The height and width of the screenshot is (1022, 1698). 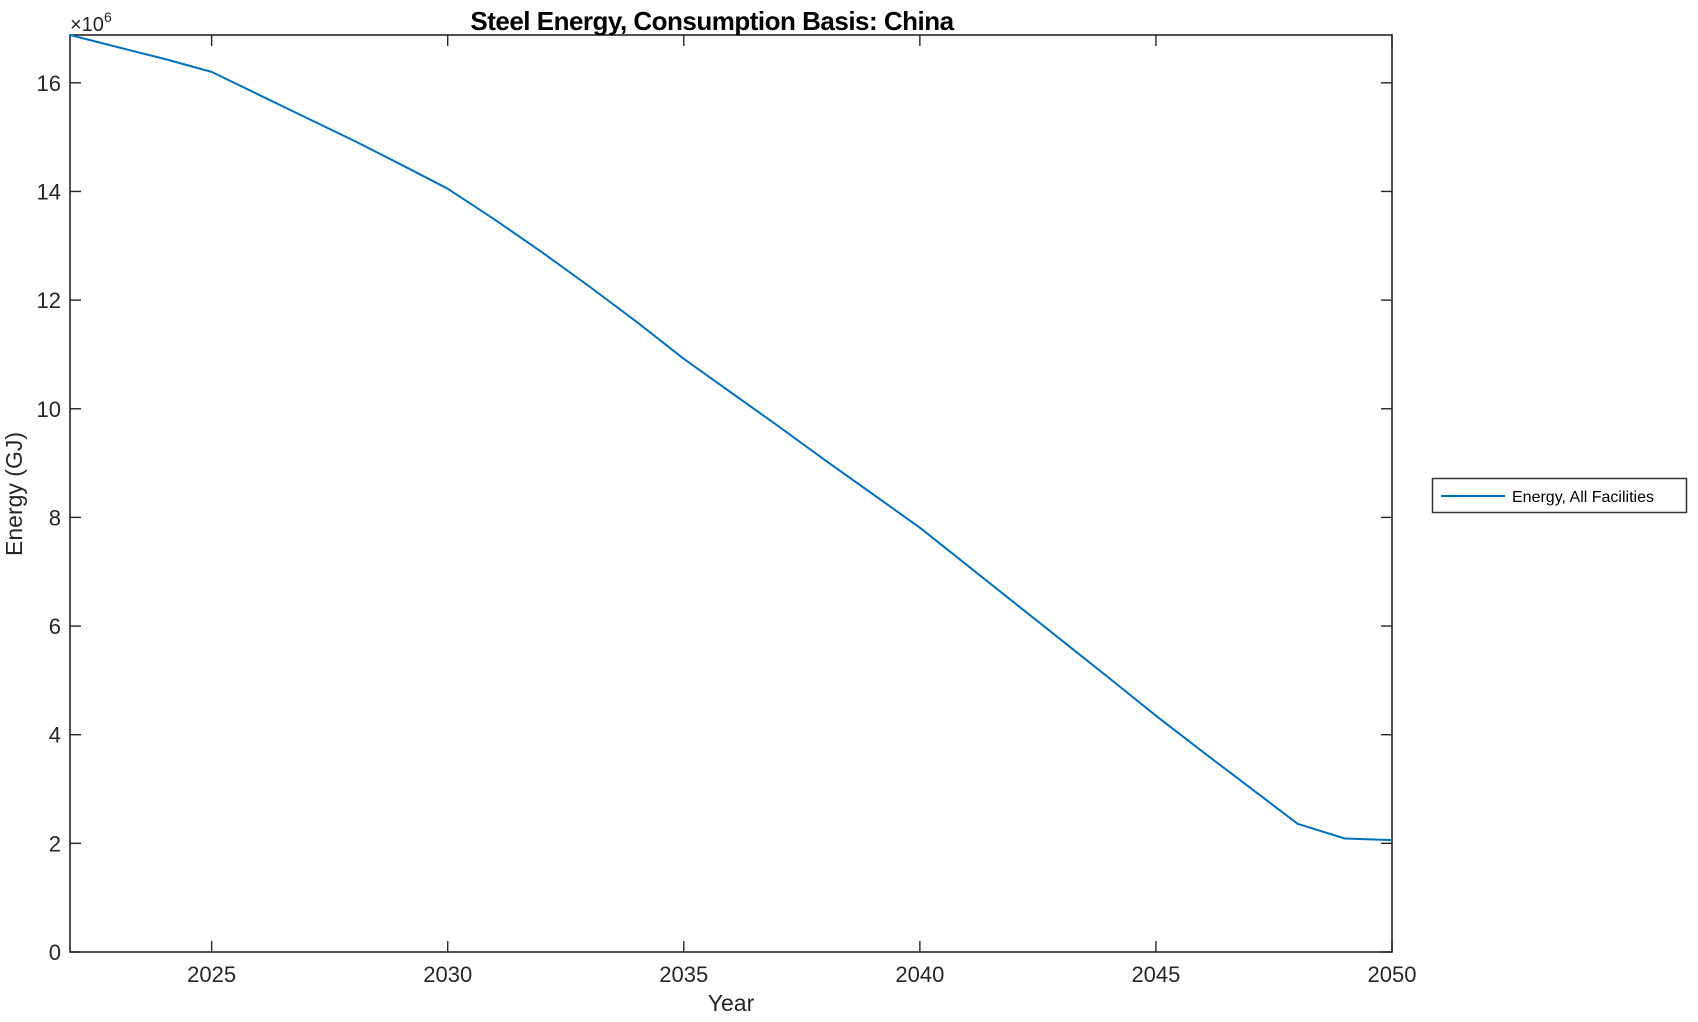 What do you see at coordinates (14, 494) in the screenshot?
I see `y-axis-label: Energy (GJ)` at bounding box center [14, 494].